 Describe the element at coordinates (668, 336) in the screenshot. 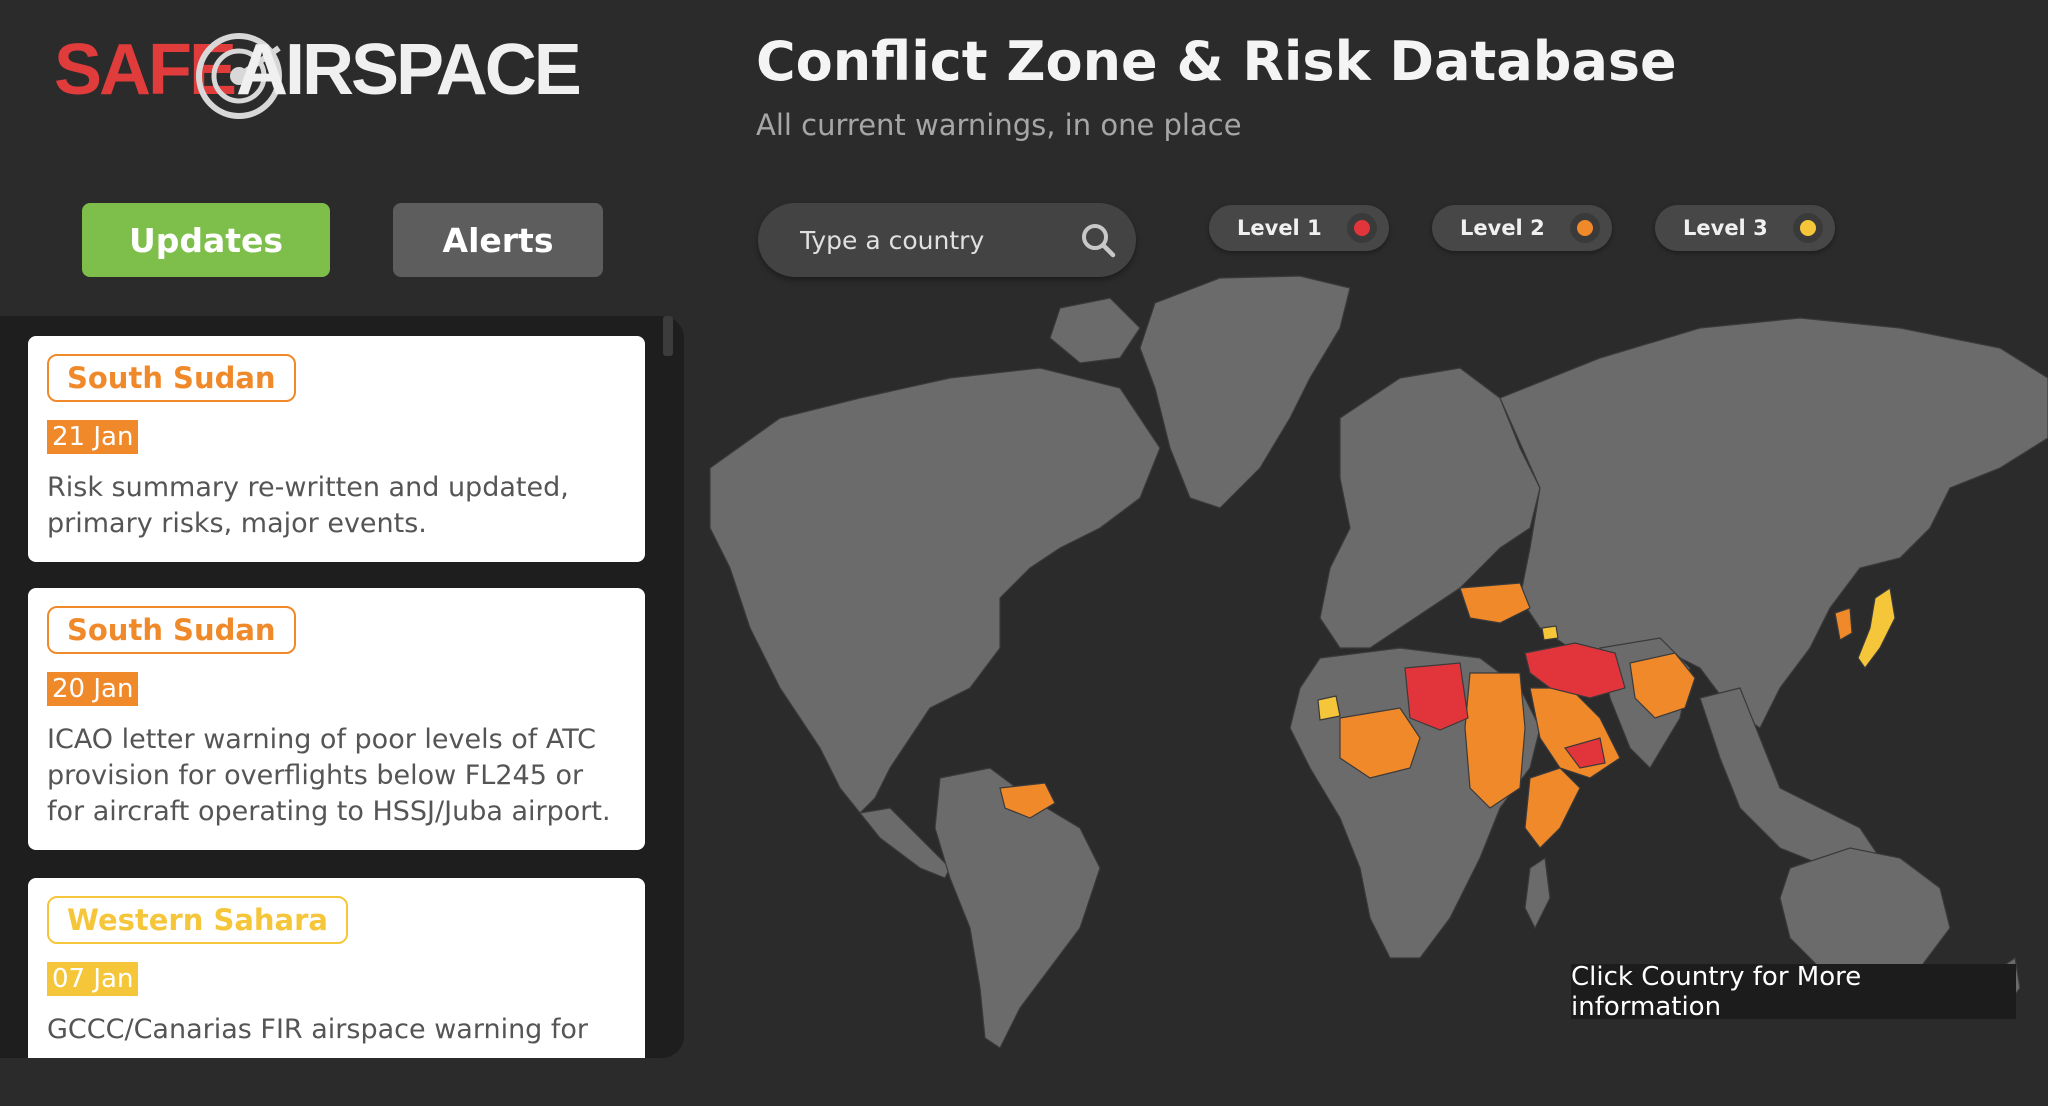

I see `panel-scrollbar` at that location.